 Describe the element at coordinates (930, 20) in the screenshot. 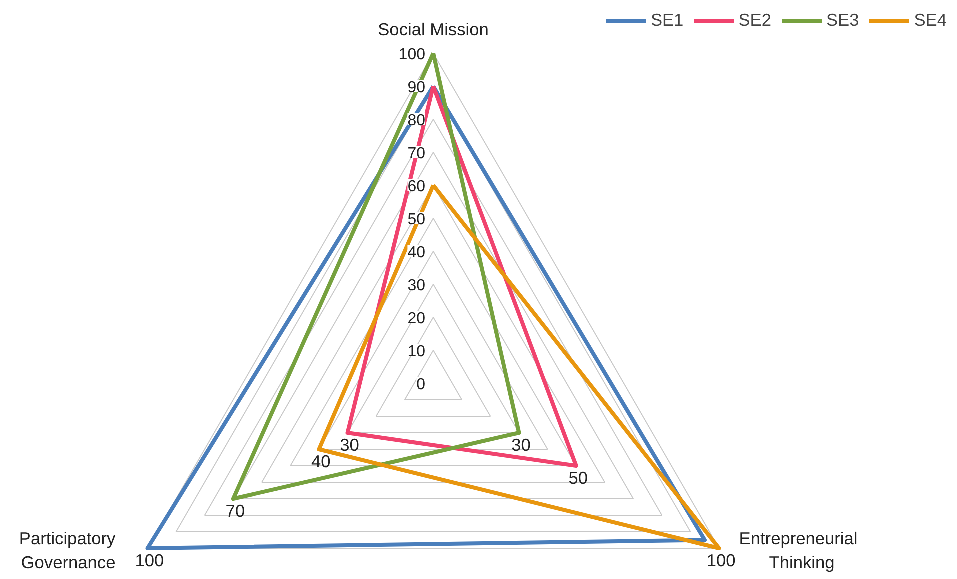

I see `legend-label: SE4` at that location.